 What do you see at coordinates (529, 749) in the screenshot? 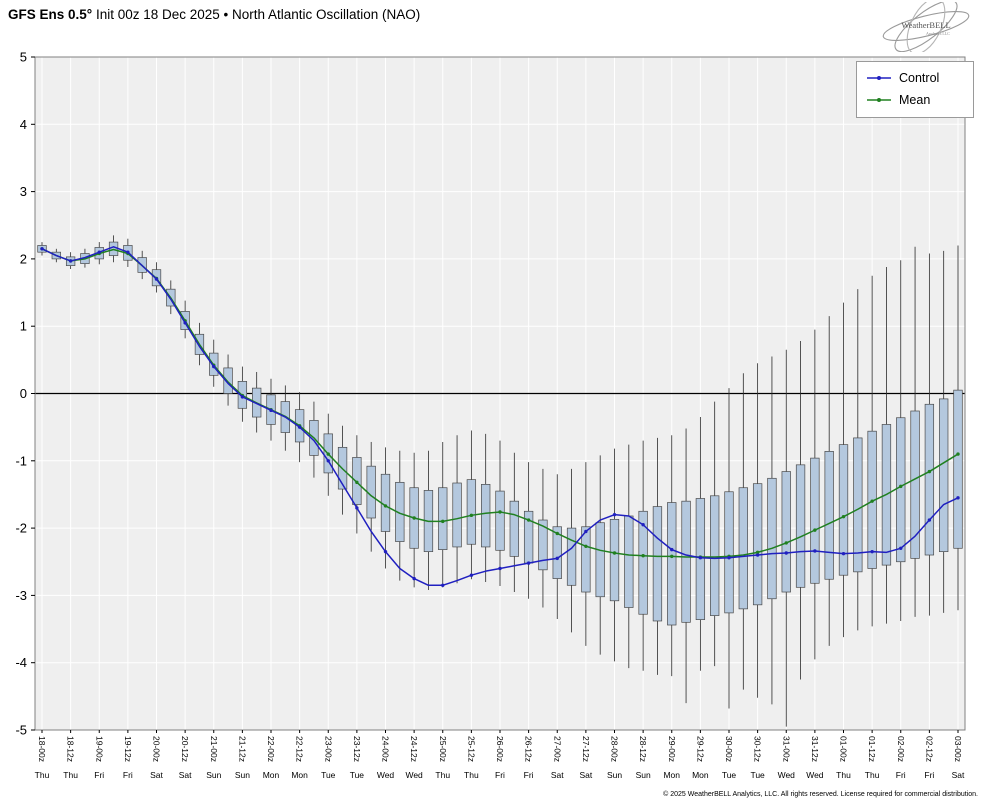
I see `svg-text: 26-12z` at bounding box center [529, 749].